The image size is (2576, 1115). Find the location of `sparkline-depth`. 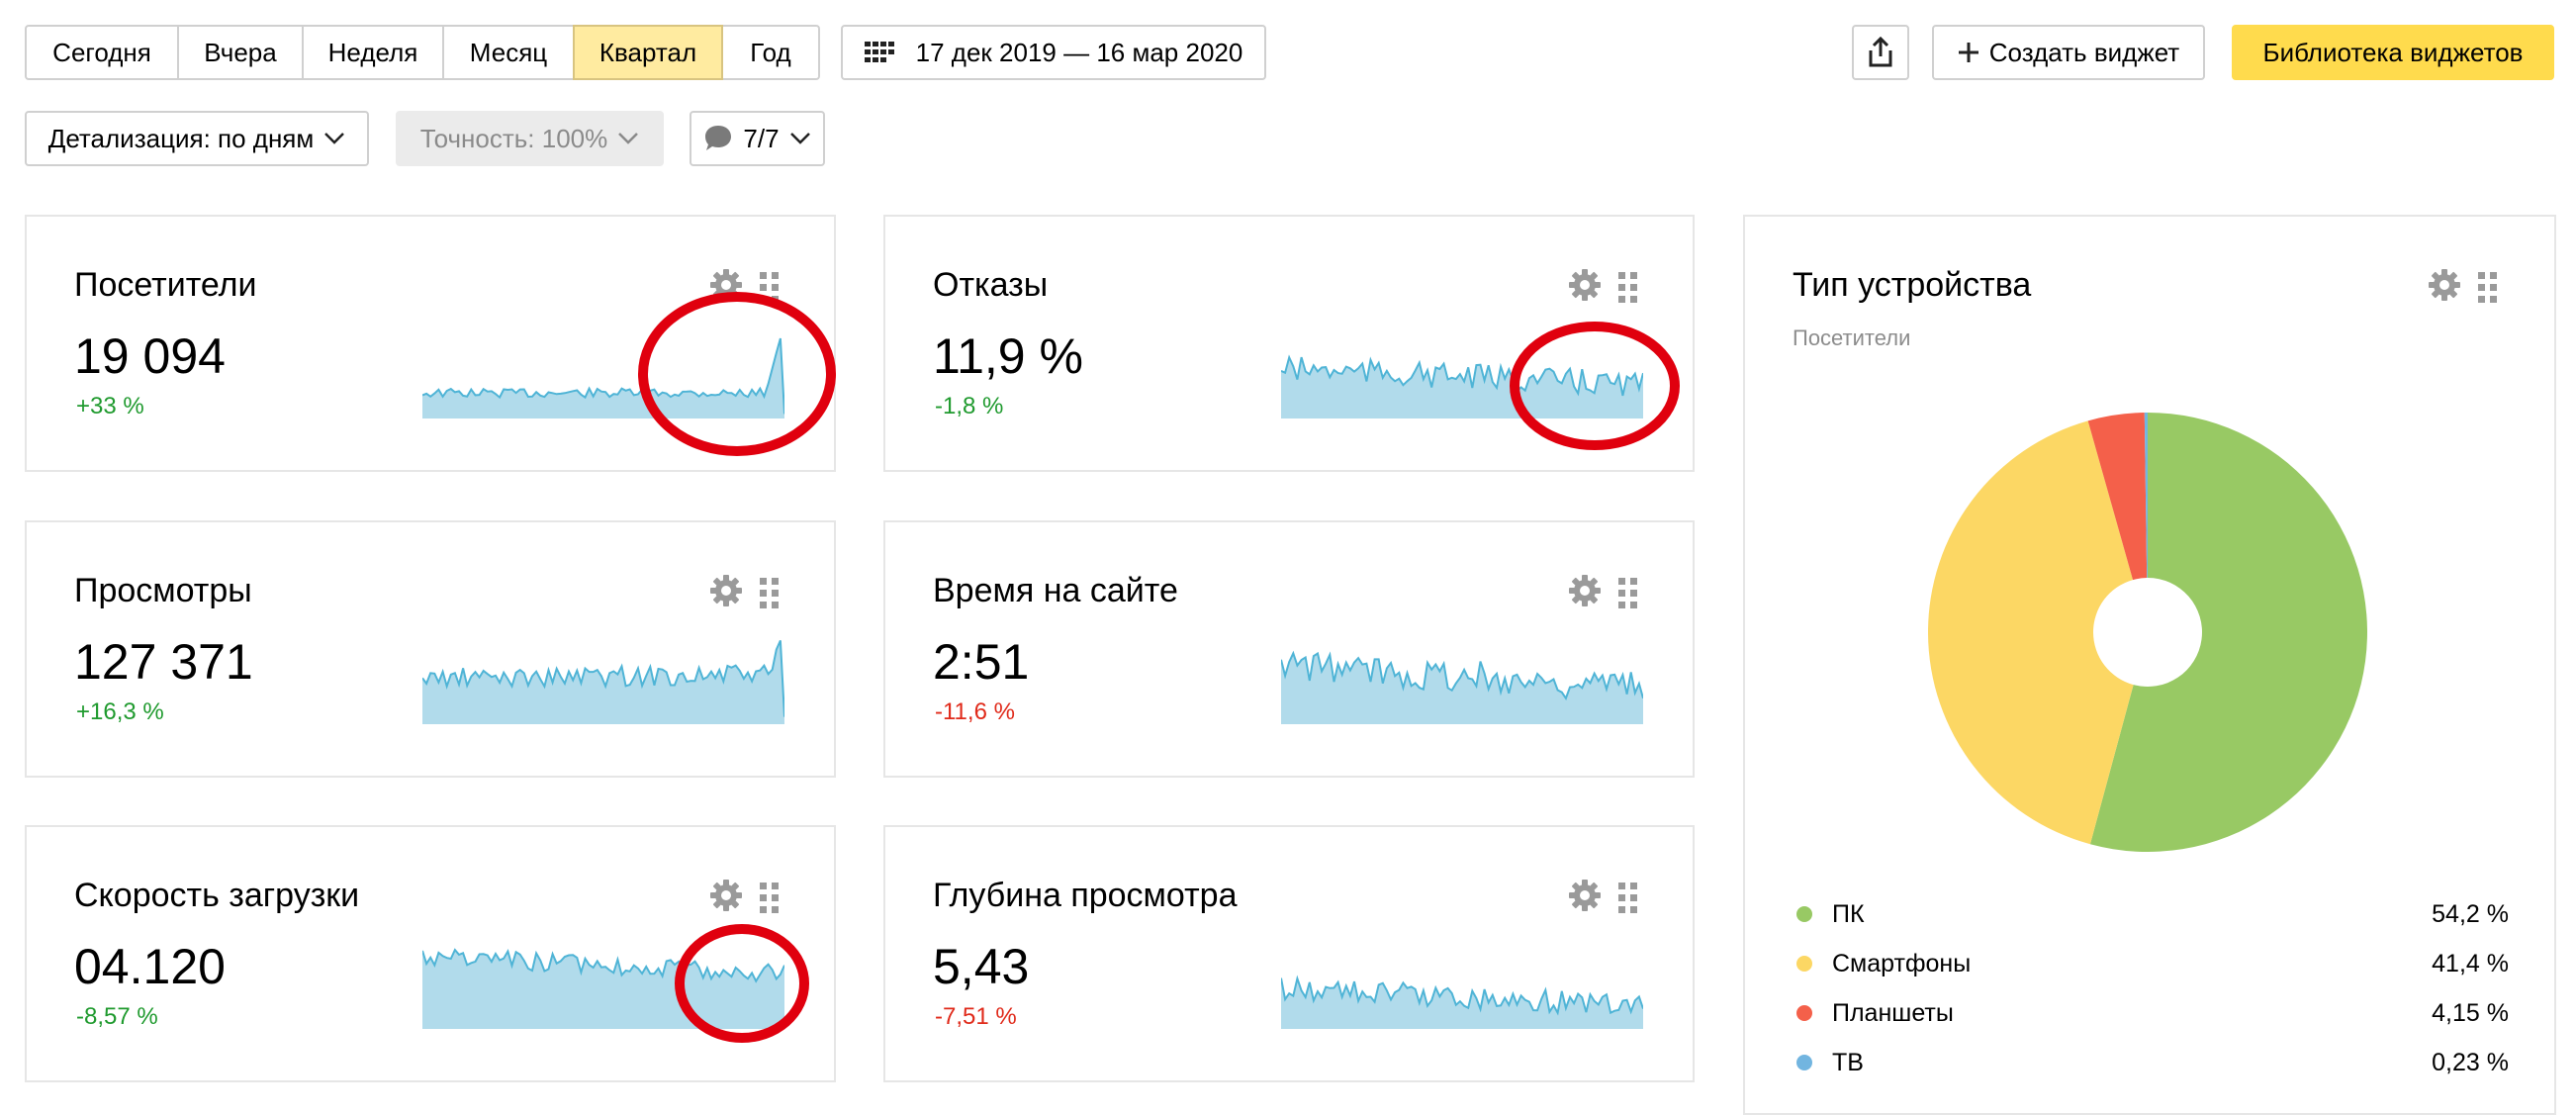

sparkline-depth is located at coordinates (1462, 1002).